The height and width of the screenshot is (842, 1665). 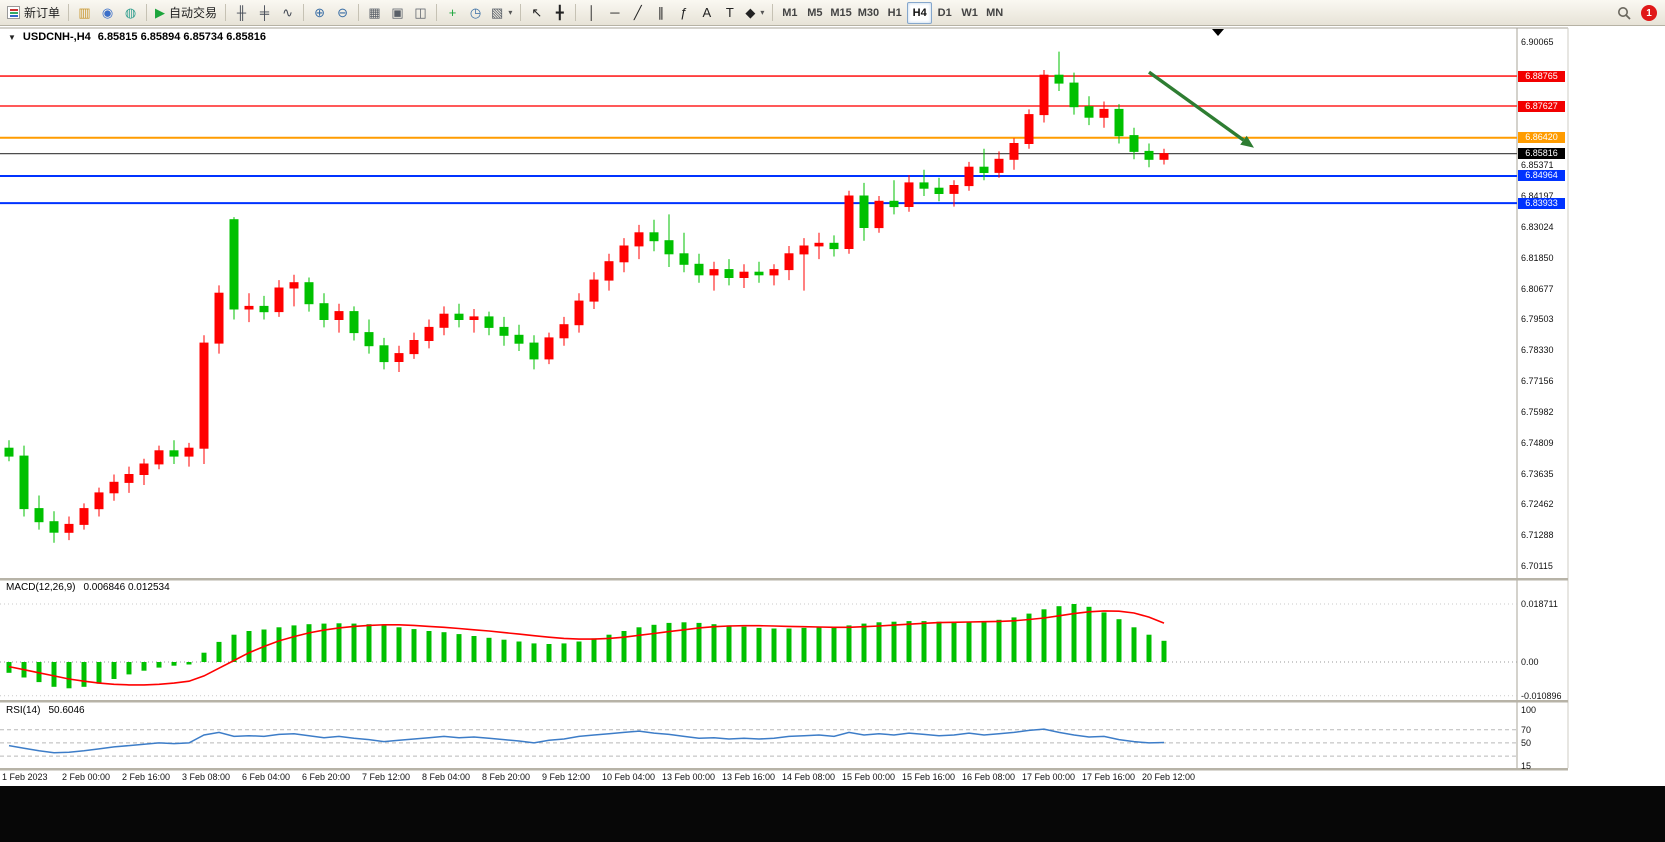 What do you see at coordinates (1218, 32) in the screenshot?
I see `chart-shift-marker` at bounding box center [1218, 32].